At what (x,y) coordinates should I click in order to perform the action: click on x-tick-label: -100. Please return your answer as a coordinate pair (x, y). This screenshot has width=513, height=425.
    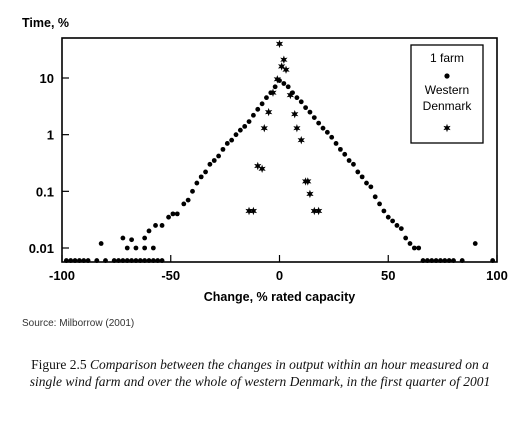
    Looking at the image, I should click on (62, 275).